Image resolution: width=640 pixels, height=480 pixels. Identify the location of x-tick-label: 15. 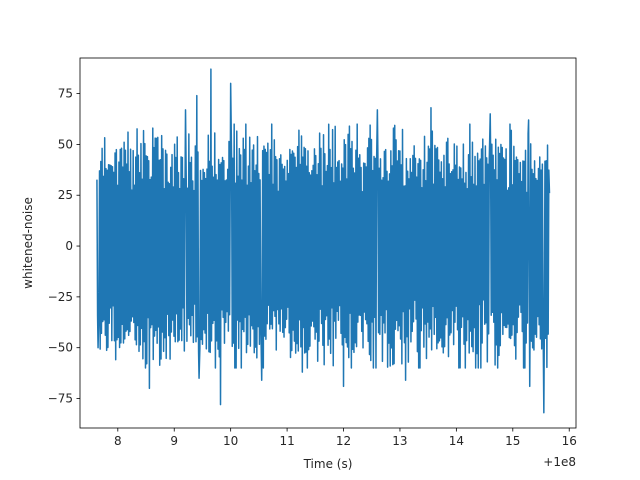
(512, 441).